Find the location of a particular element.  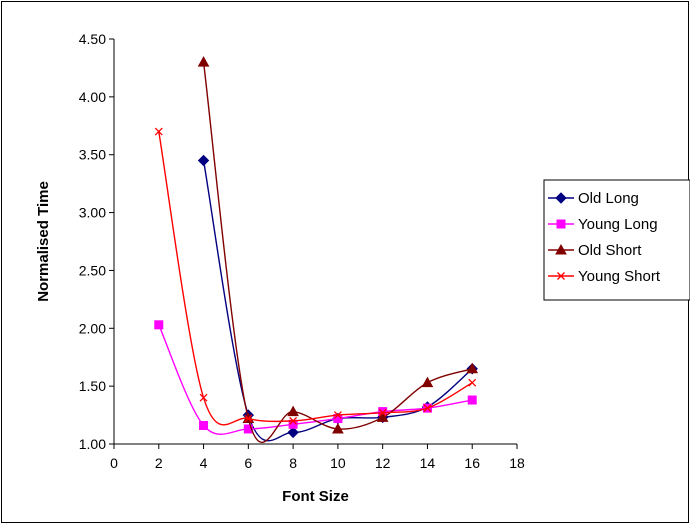

y-tick-label: 1.00 is located at coordinates (92, 444).